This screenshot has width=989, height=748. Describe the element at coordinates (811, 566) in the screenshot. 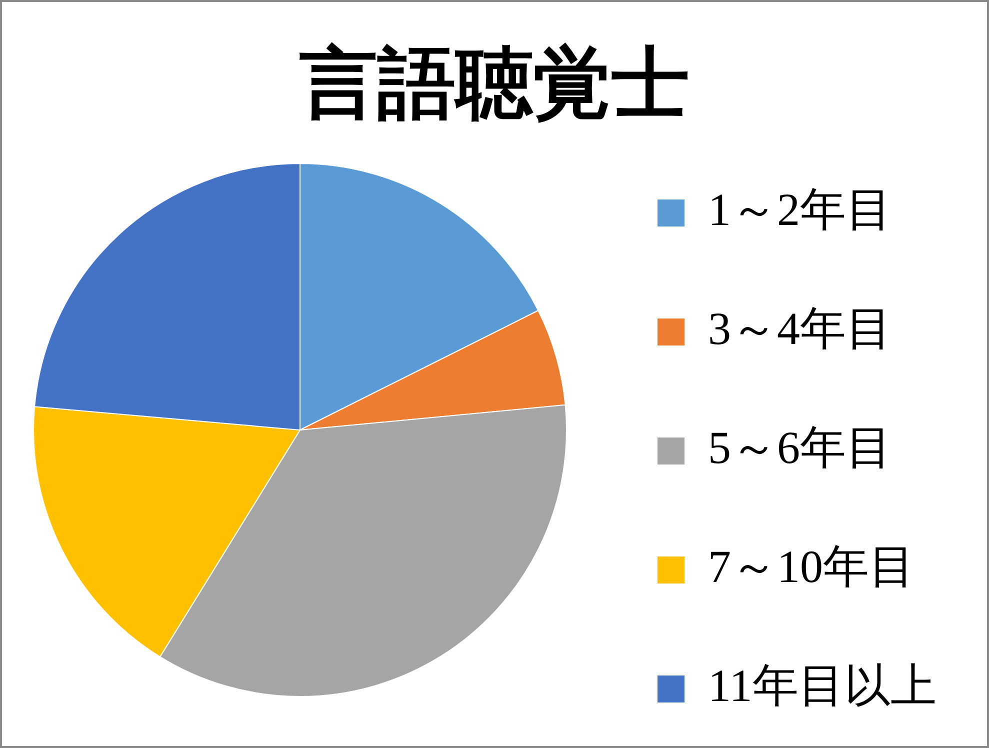

I see `legend-label: 7～10年目` at that location.